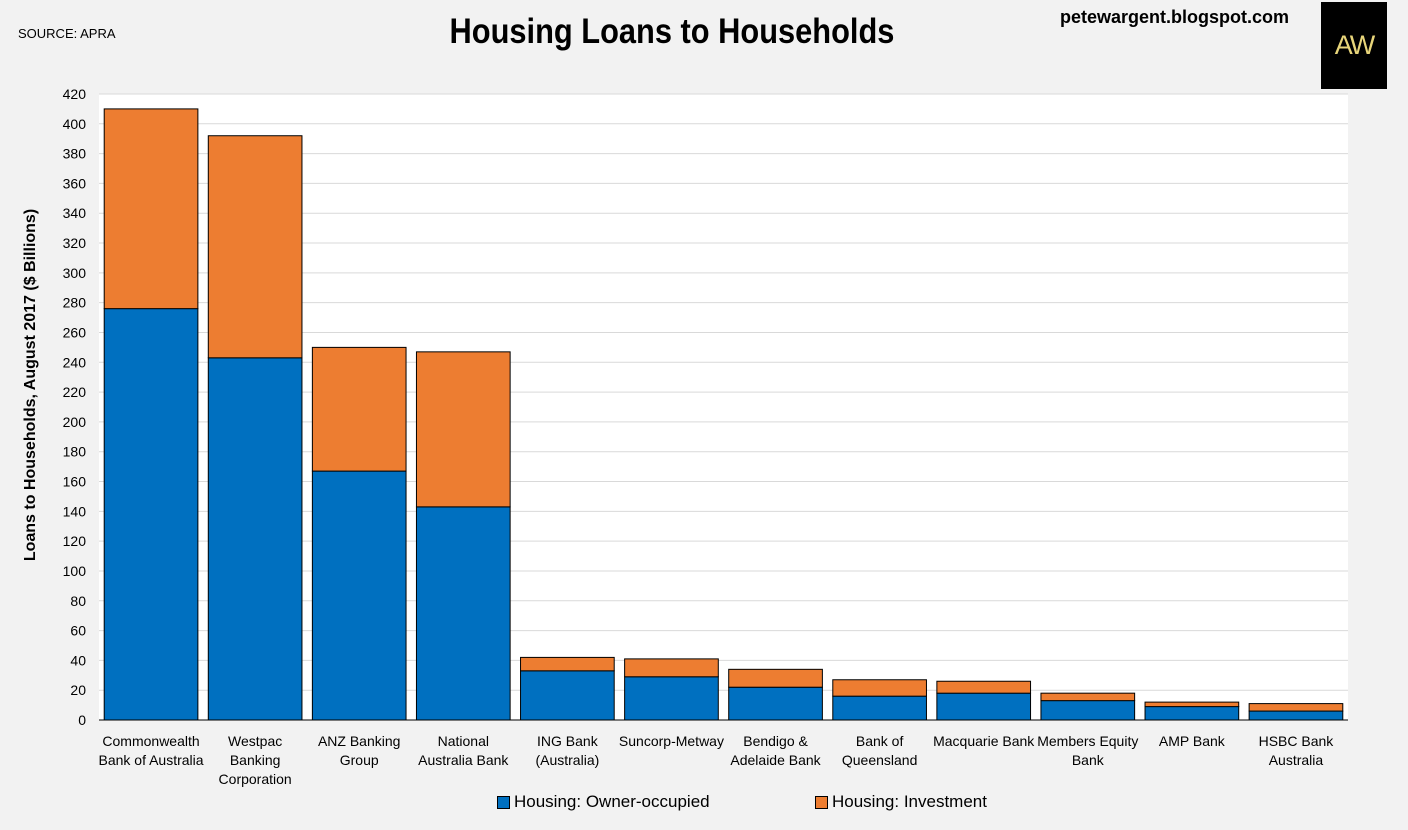  What do you see at coordinates (75, 332) in the screenshot?
I see `y-tick-label: 260` at bounding box center [75, 332].